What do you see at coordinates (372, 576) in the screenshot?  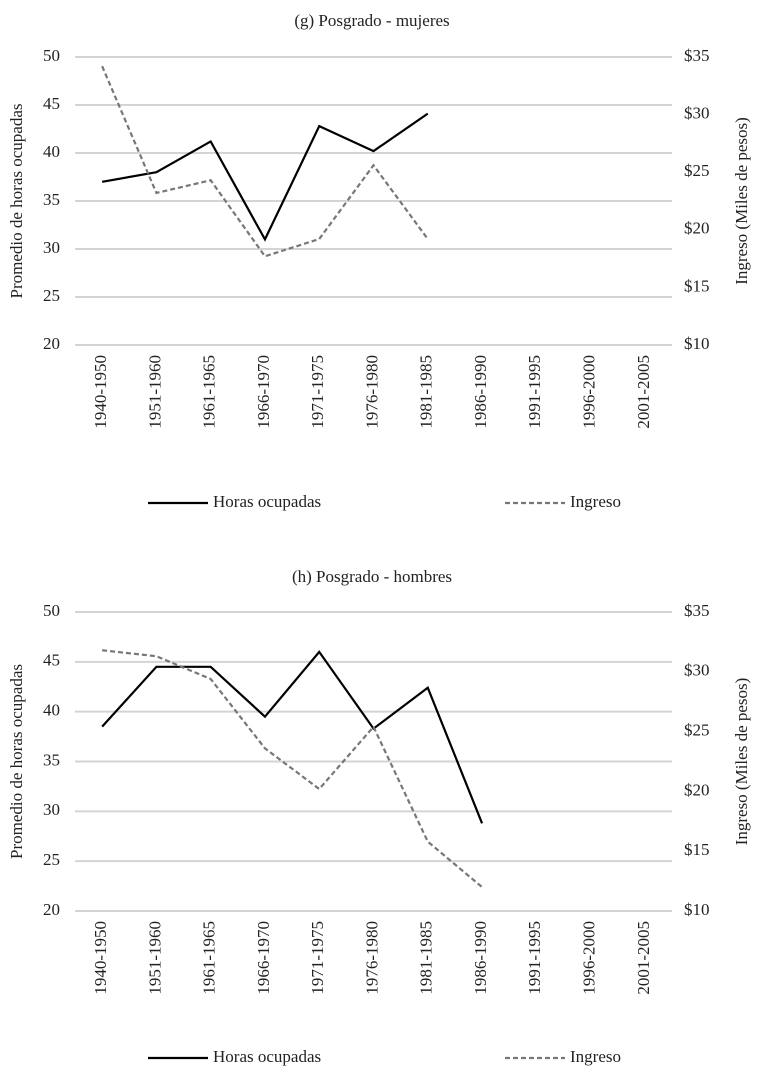 I see `chart-title: (h) Posgrado - hombres` at bounding box center [372, 576].